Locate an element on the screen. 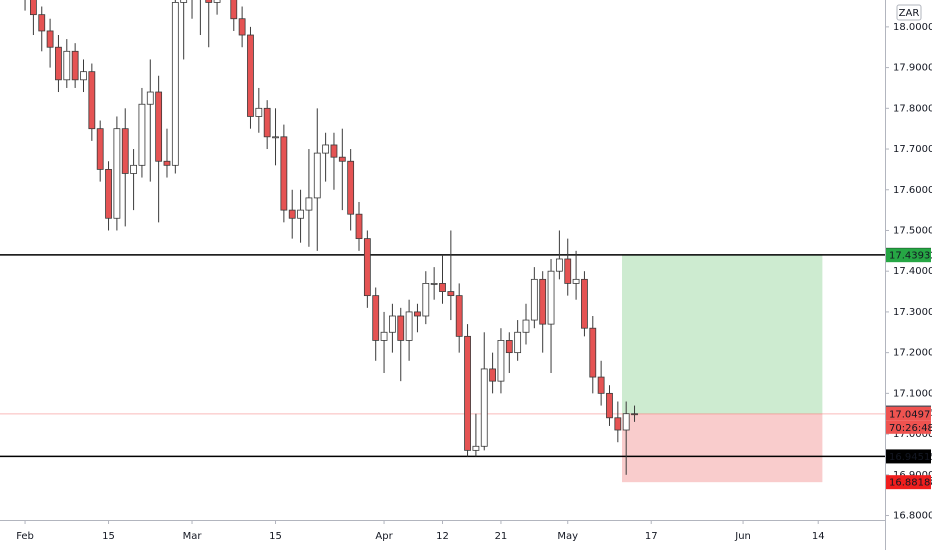  stop-label: 16.88188 is located at coordinates (910, 483).